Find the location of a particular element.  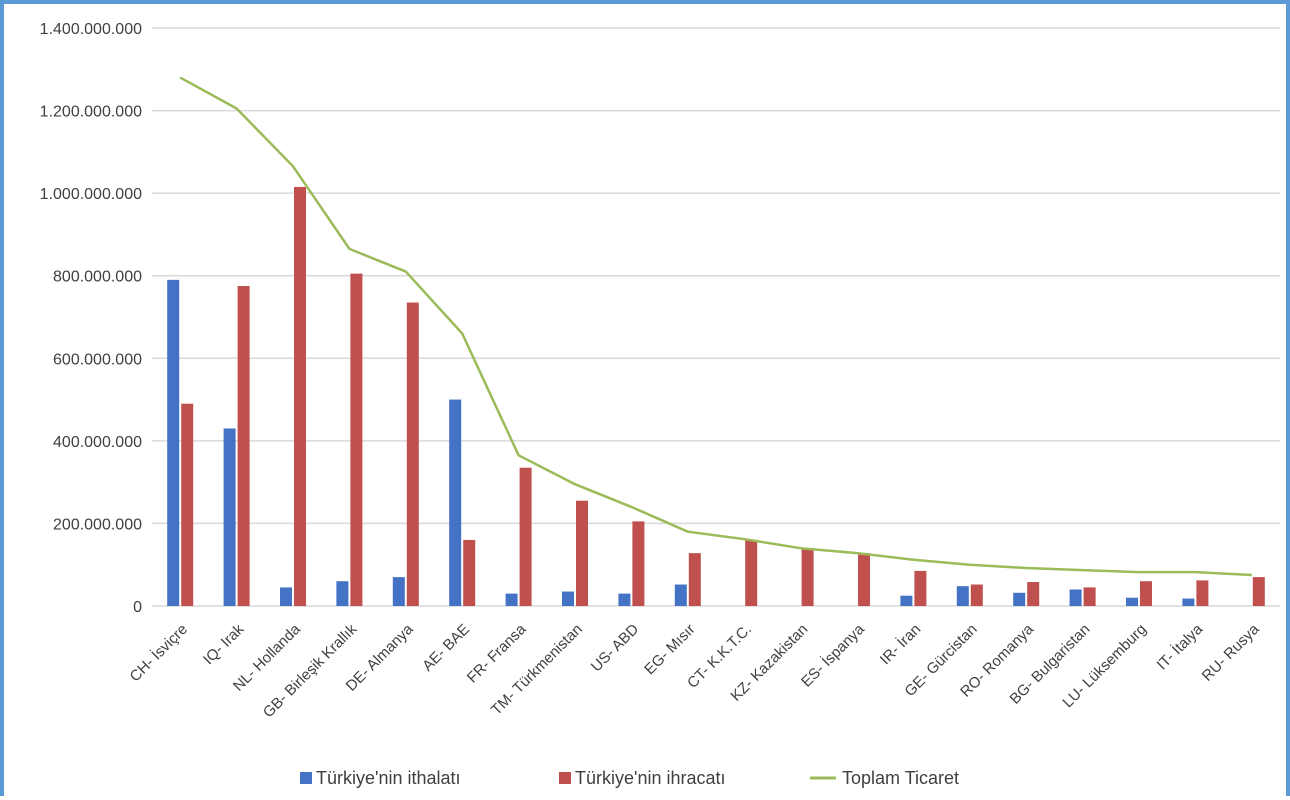

y-tick-label: 1.200.000.000 is located at coordinates (91, 112).